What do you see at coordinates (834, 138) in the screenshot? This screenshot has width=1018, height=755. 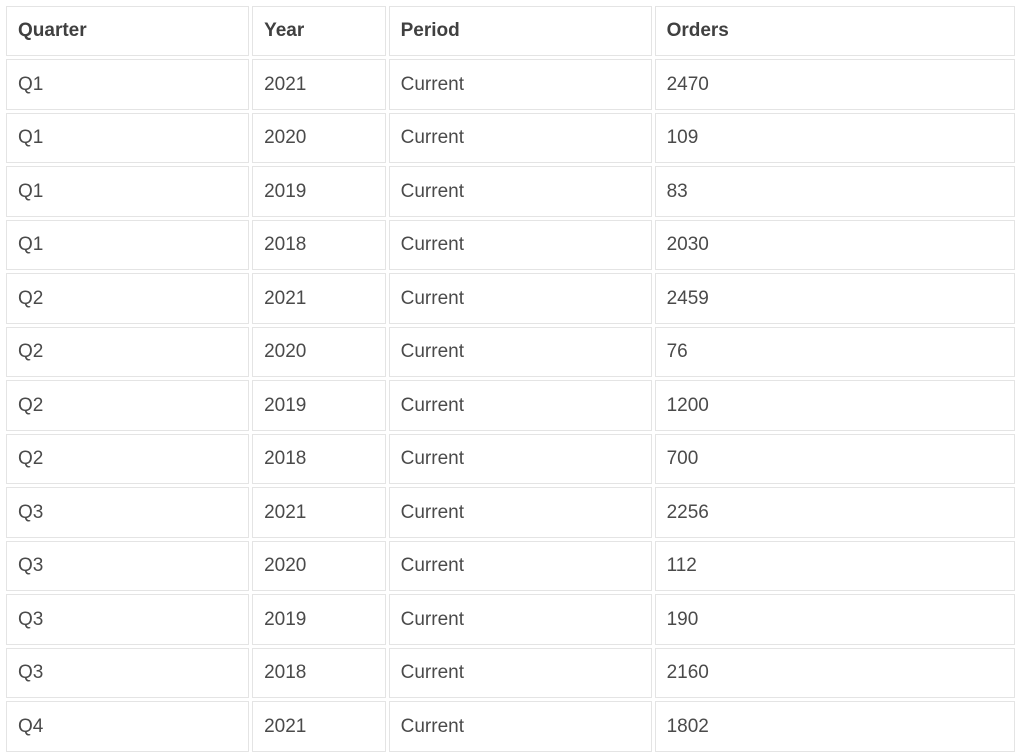 I see `orders-cell: 109` at bounding box center [834, 138].